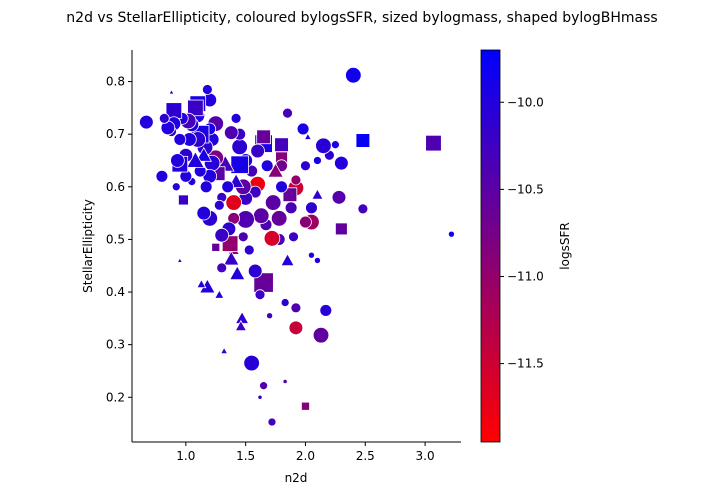 Image resolution: width=725 pixels, height=495 pixels. I want to click on x-ticks: 1.0 1.5 2.0 2.5 3.0, so click(305, 452).